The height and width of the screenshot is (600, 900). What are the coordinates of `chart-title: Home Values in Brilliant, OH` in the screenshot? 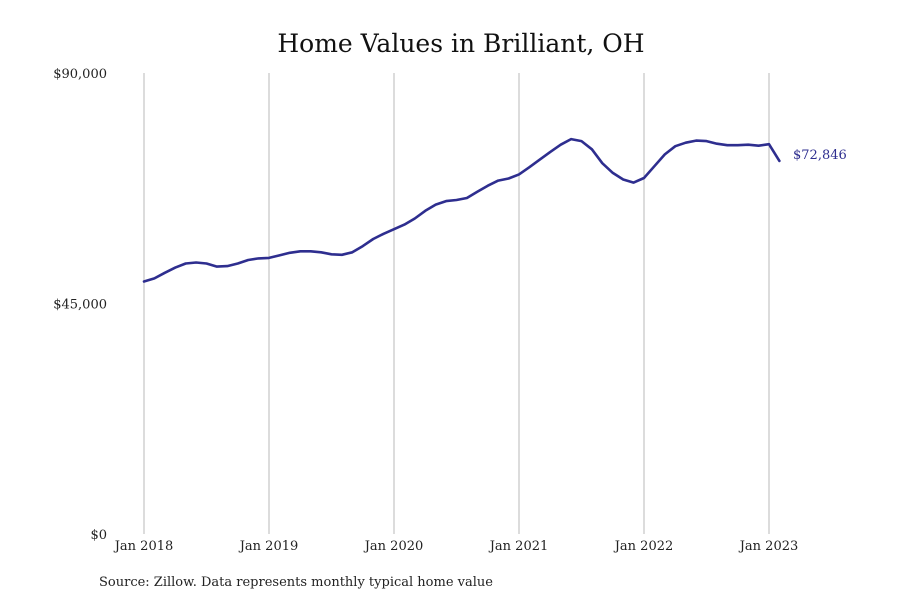 It's located at (460, 43).